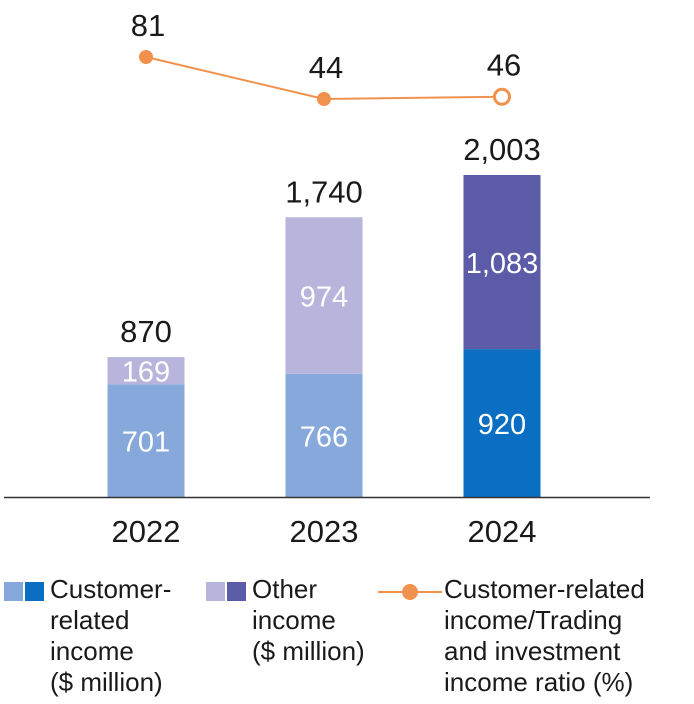  What do you see at coordinates (502, 149) in the screenshot?
I see `total-label-2024: 2,003` at bounding box center [502, 149].